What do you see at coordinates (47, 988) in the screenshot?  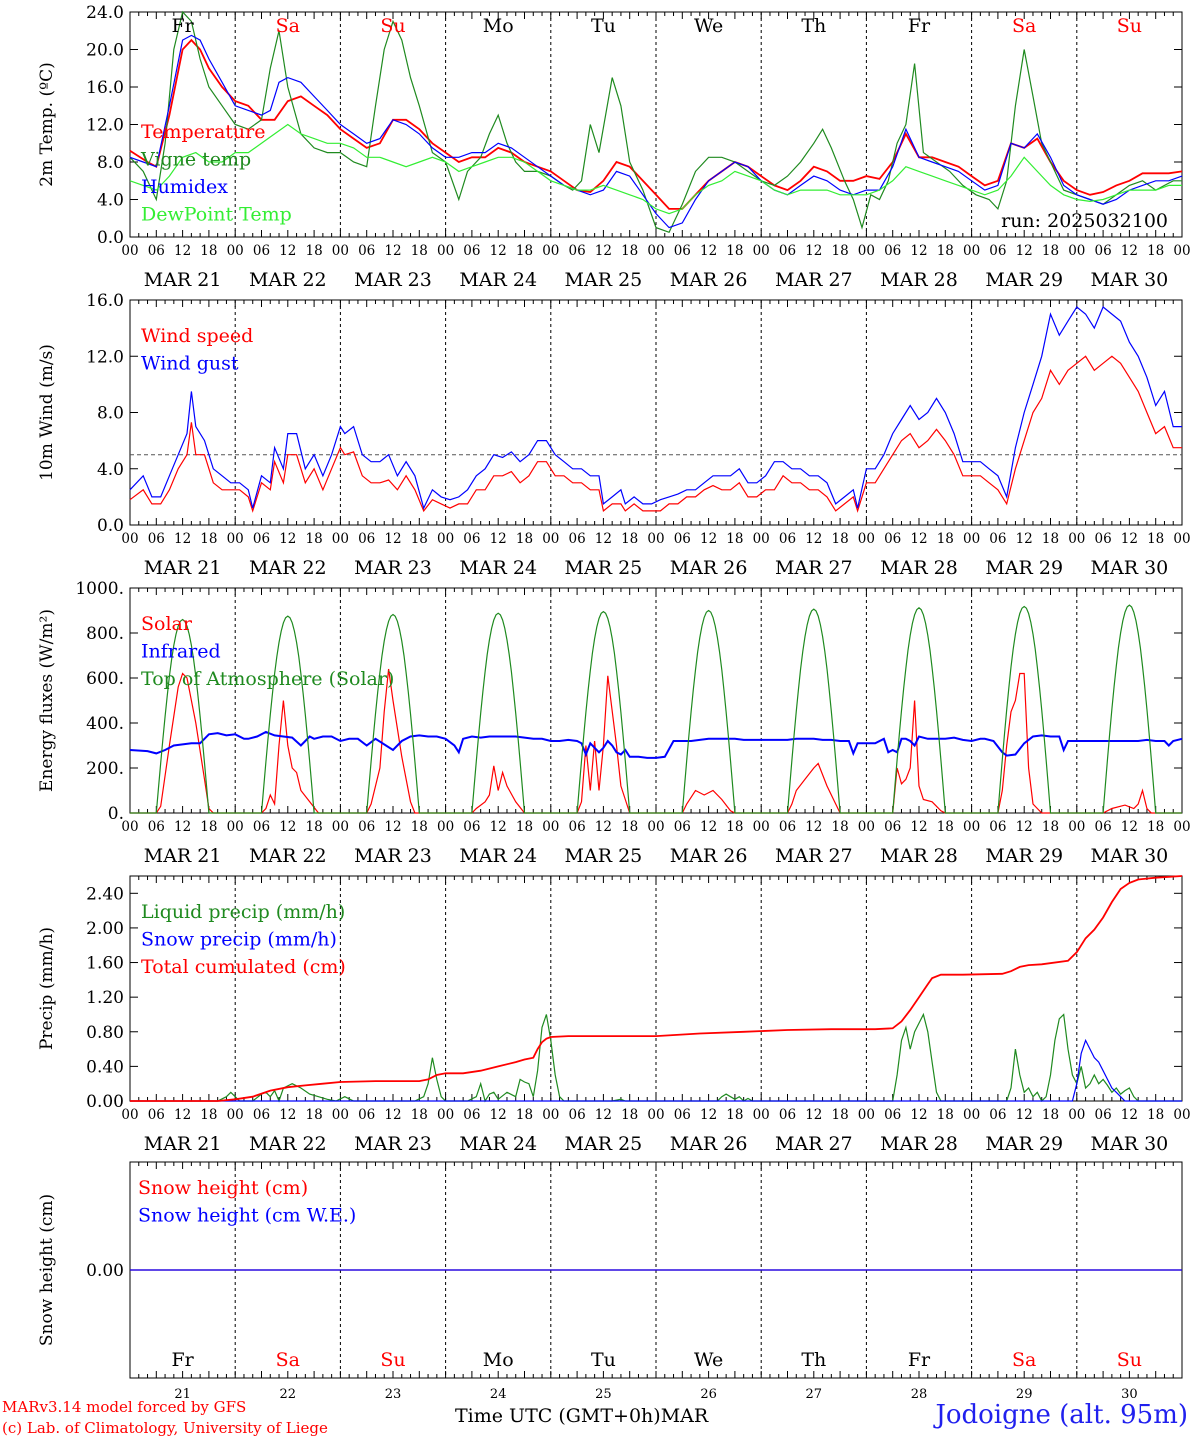 I see `y-axis-label: Precip (mm/h)` at bounding box center [47, 988].